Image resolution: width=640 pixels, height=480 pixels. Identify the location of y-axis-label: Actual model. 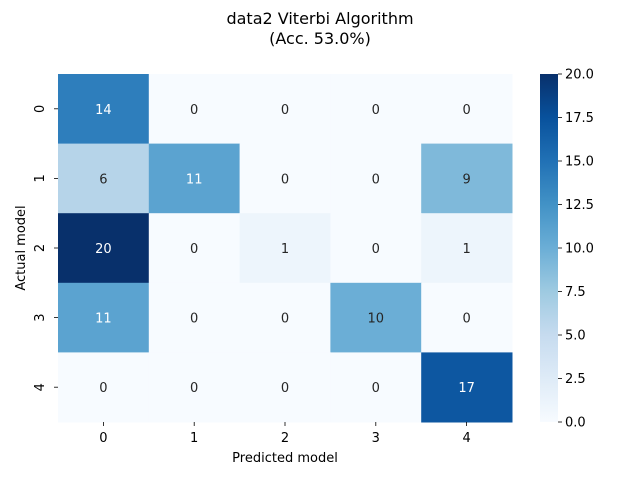
(21, 247).